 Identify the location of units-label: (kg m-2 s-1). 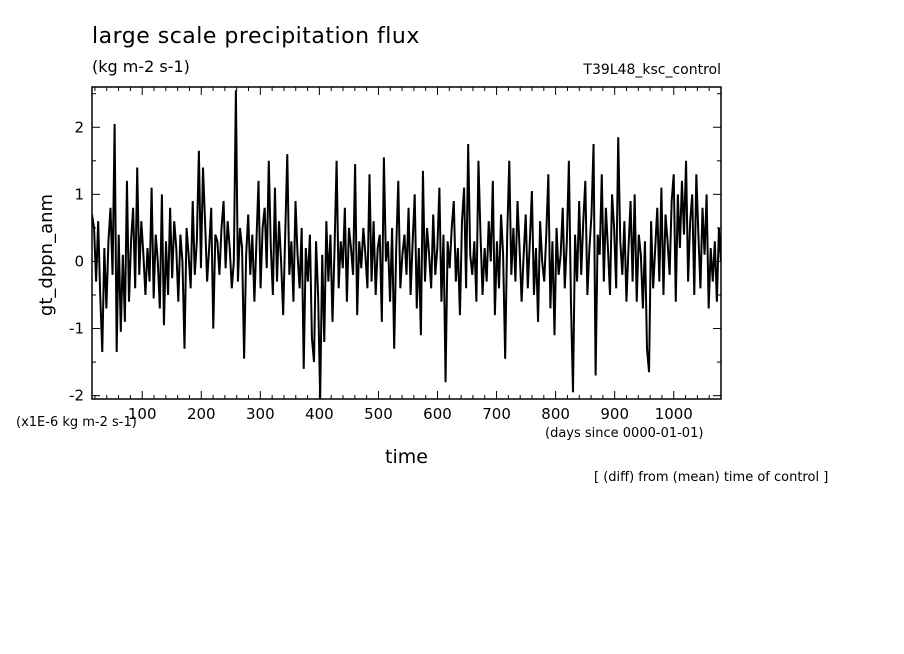
(141, 66).